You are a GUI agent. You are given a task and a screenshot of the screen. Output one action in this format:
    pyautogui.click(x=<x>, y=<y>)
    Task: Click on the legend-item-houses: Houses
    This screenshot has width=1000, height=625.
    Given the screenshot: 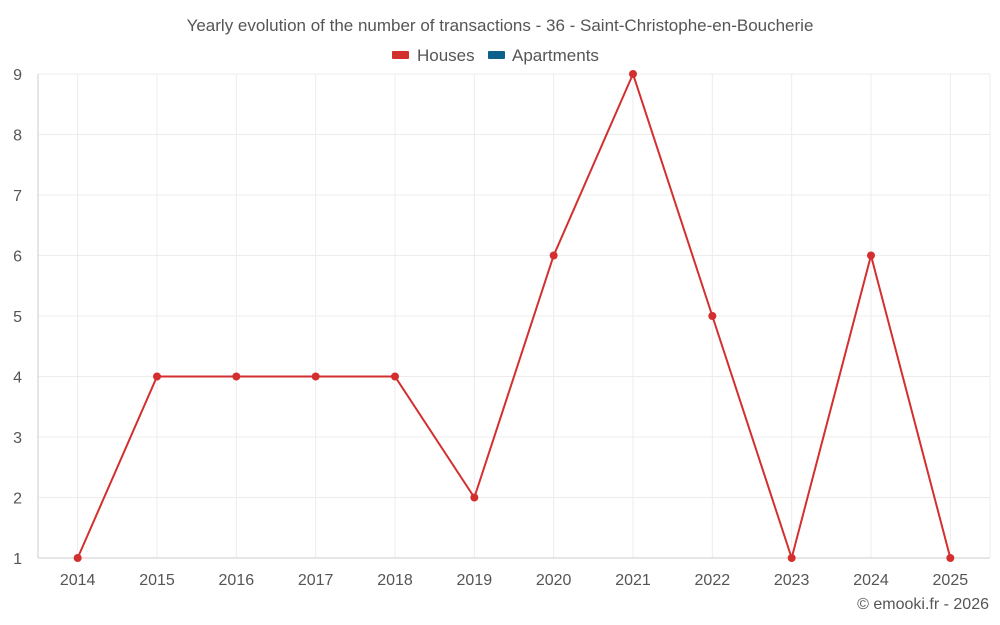 What is the action you would take?
    pyautogui.click(x=433, y=55)
    